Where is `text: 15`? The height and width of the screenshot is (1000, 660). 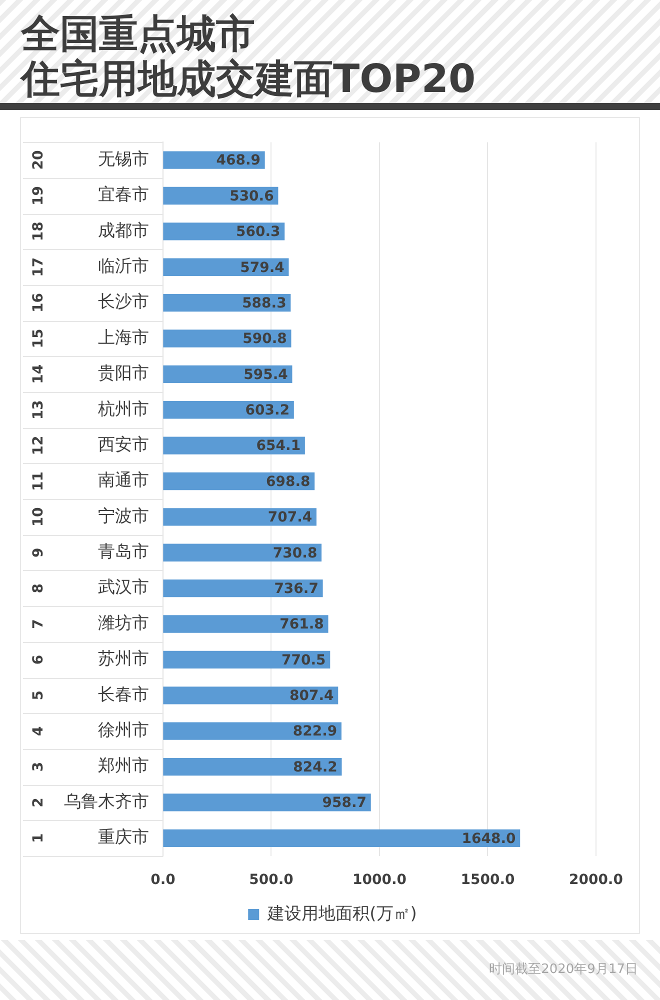
text: 15 is located at coordinates (38, 338).